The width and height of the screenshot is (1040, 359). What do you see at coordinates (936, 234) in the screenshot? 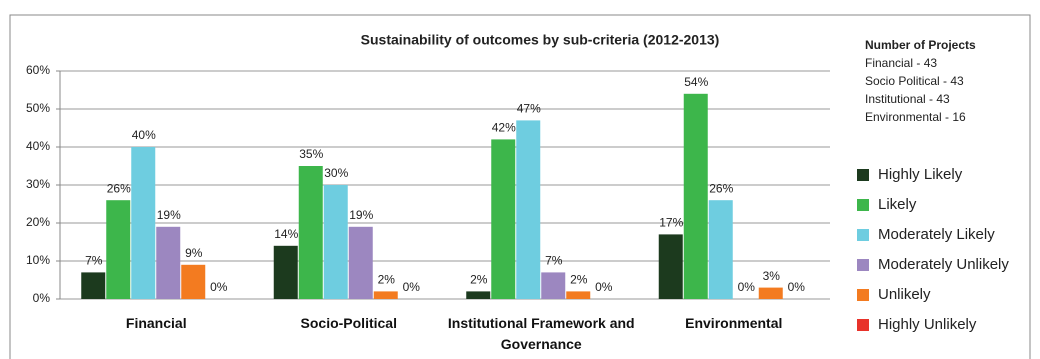
I see `legend-label: Moderately Likely` at bounding box center [936, 234].